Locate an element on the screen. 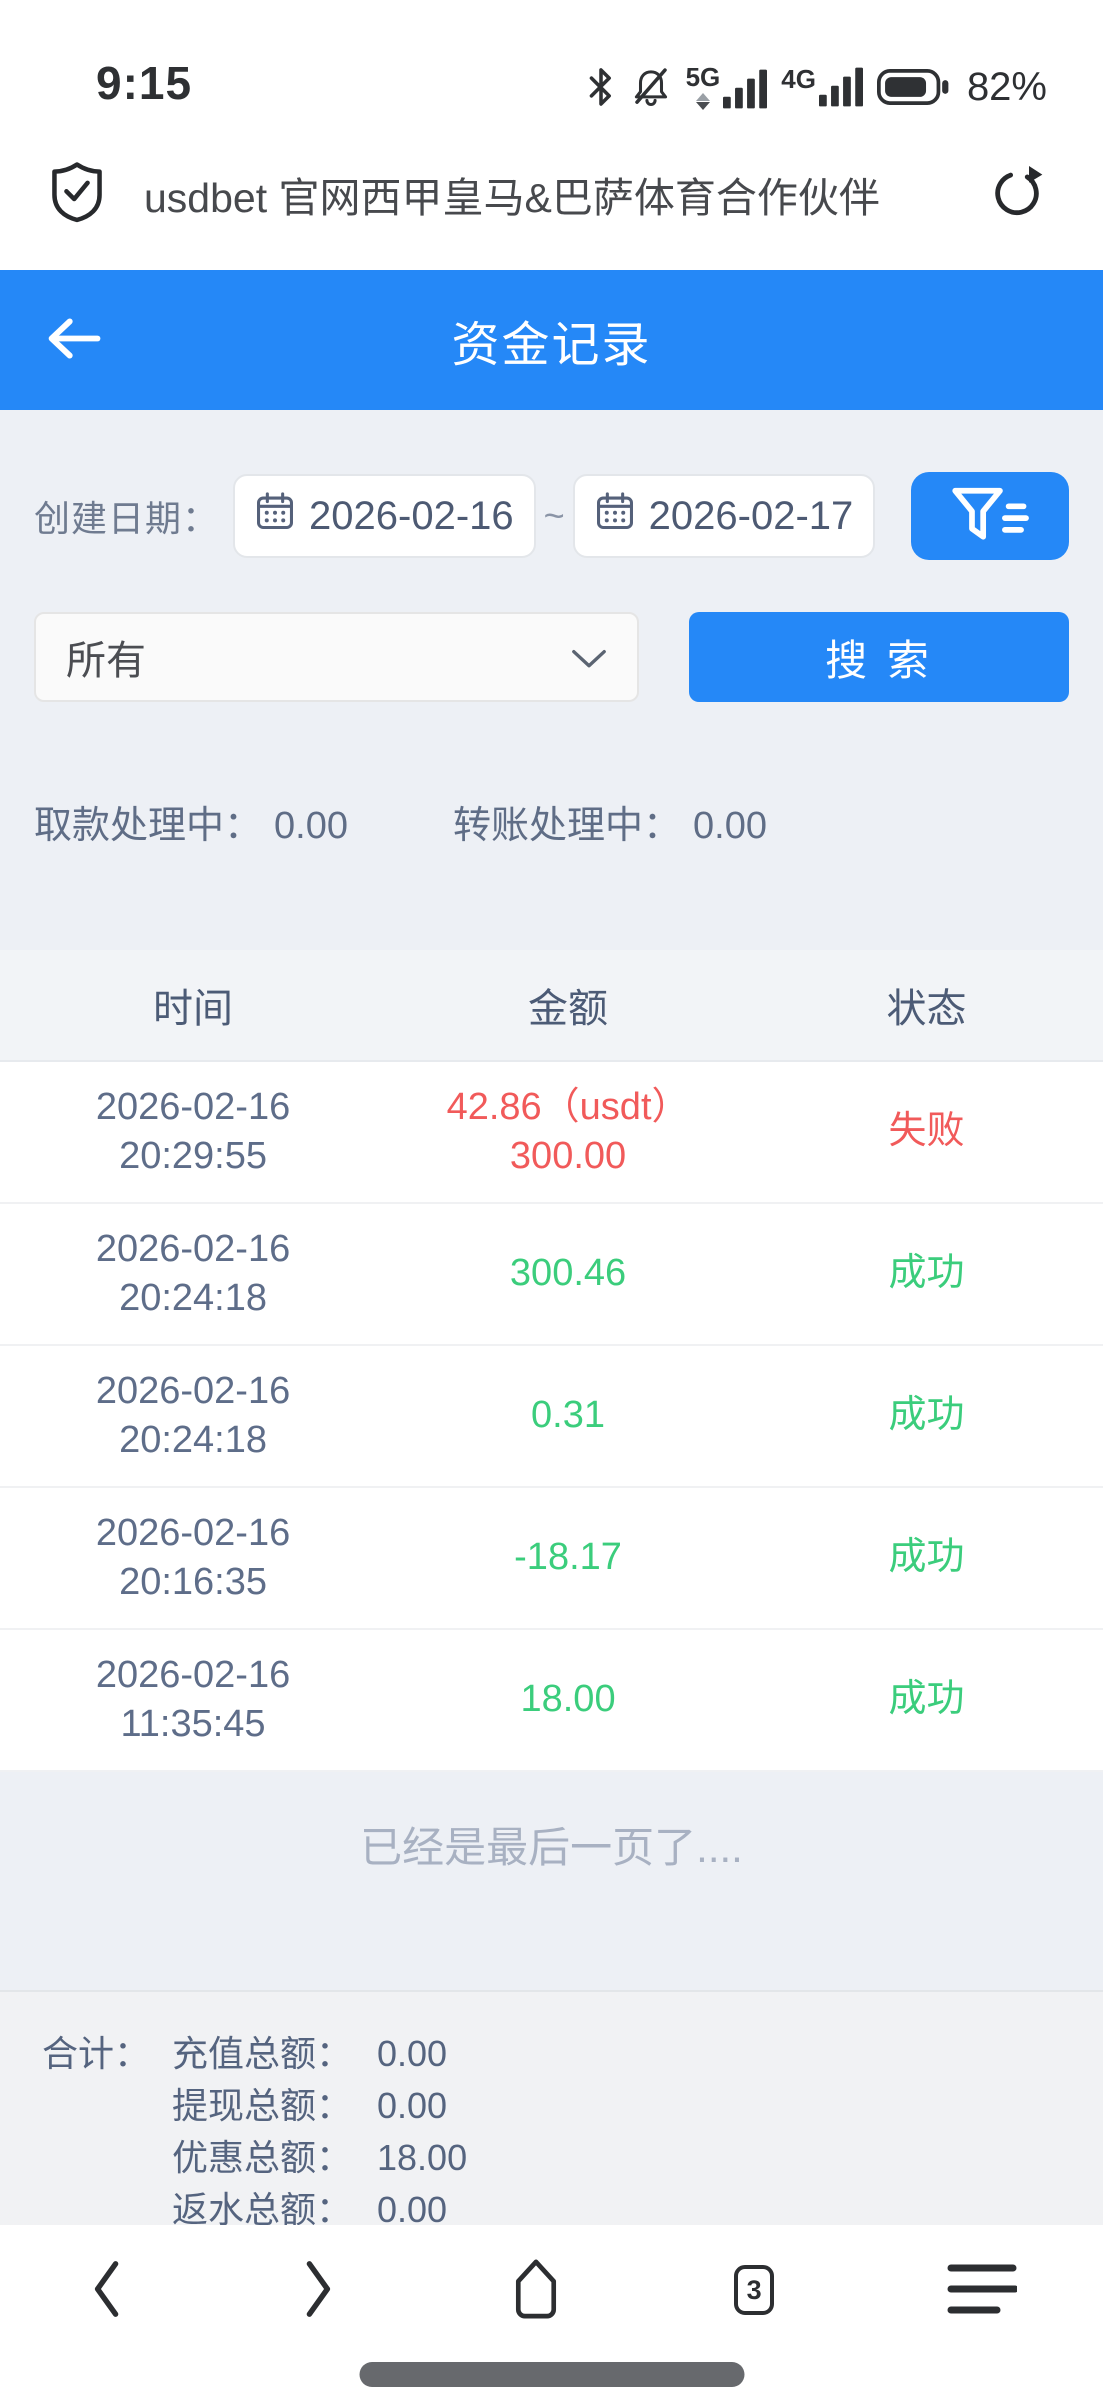 The height and width of the screenshot is (2400, 1103). date-from-value: 2026-02-16 is located at coordinates (411, 515).